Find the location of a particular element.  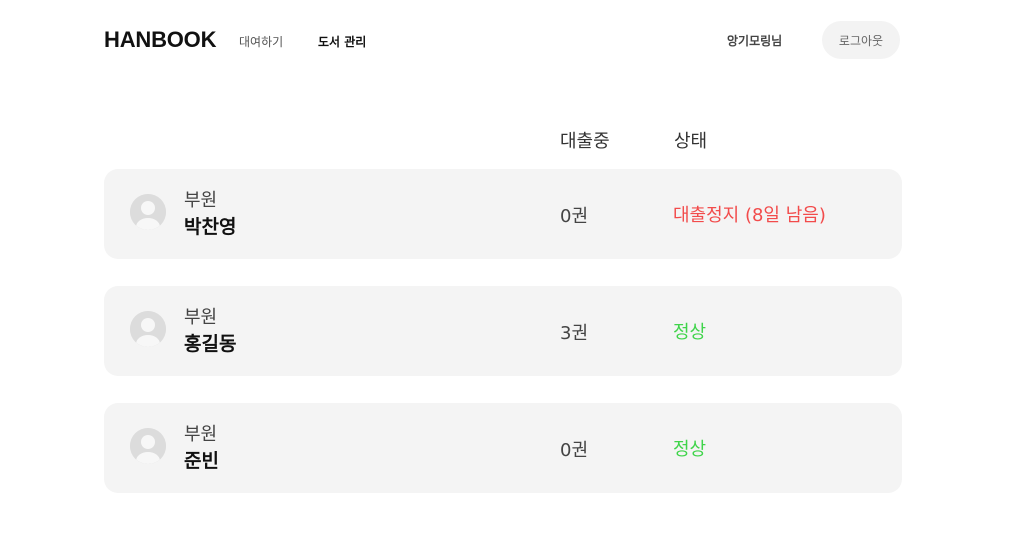

logout-button: 로그아웃 is located at coordinates (861, 40).